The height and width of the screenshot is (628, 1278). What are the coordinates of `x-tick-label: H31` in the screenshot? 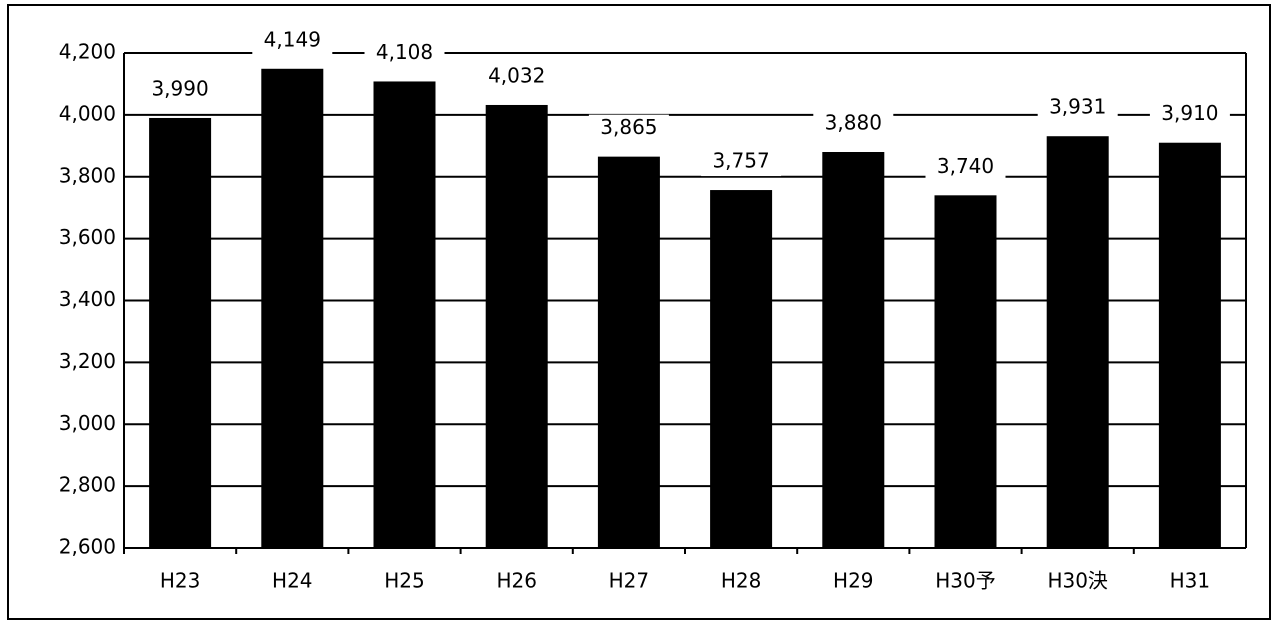 It's located at (1190, 581).